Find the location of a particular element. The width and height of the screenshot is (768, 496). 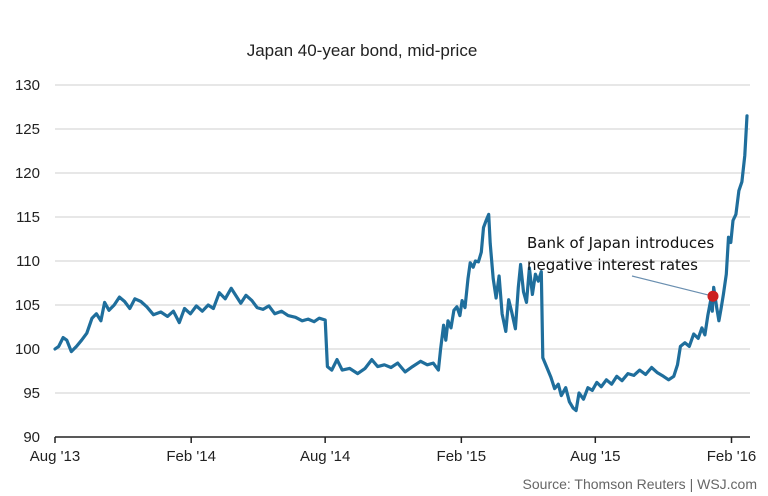

x-tick-label: Feb '14 is located at coordinates (191, 456).